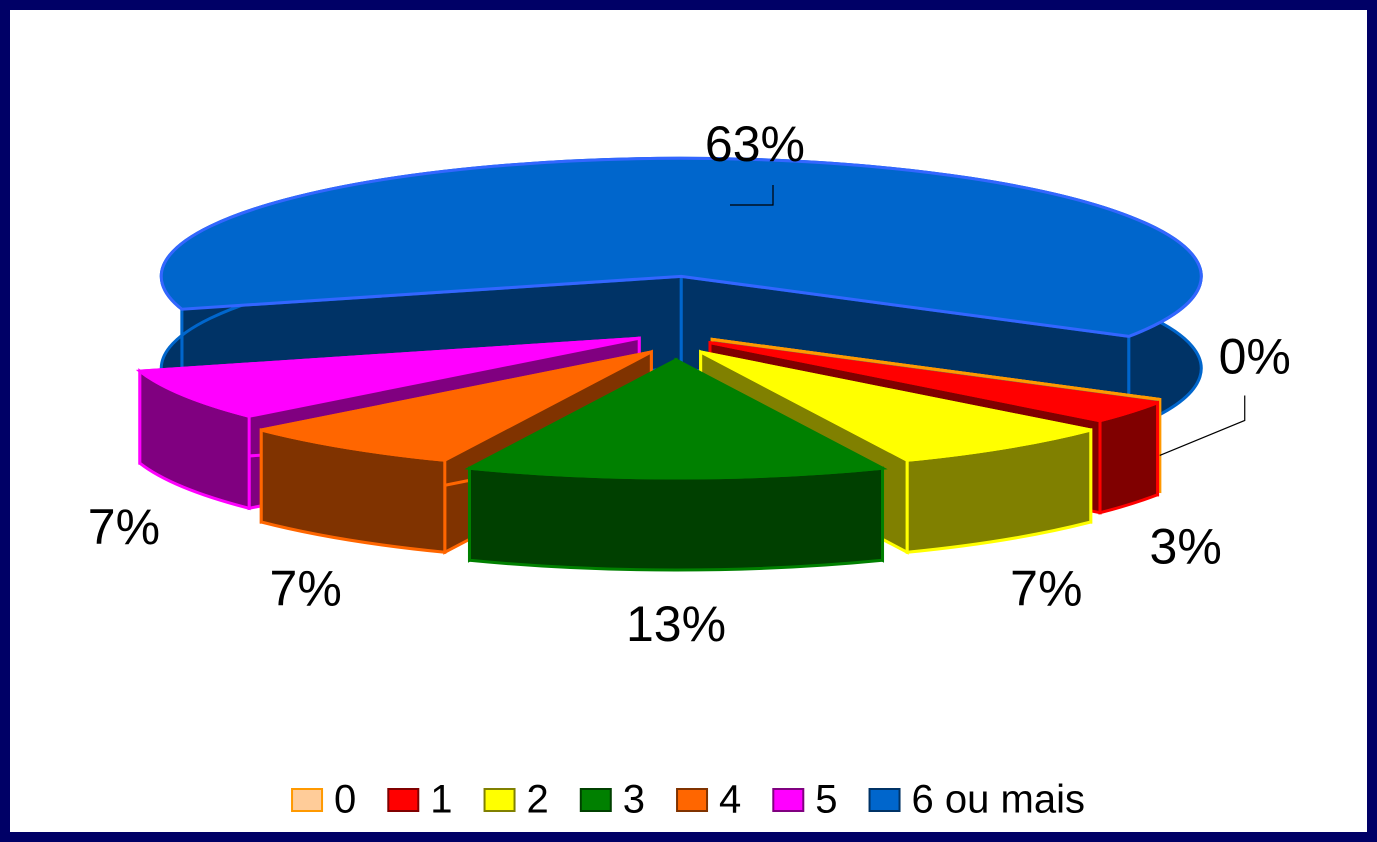 This screenshot has height=842, width=1377. What do you see at coordinates (998, 800) in the screenshot?
I see `legend-label: 6 ou mais` at bounding box center [998, 800].